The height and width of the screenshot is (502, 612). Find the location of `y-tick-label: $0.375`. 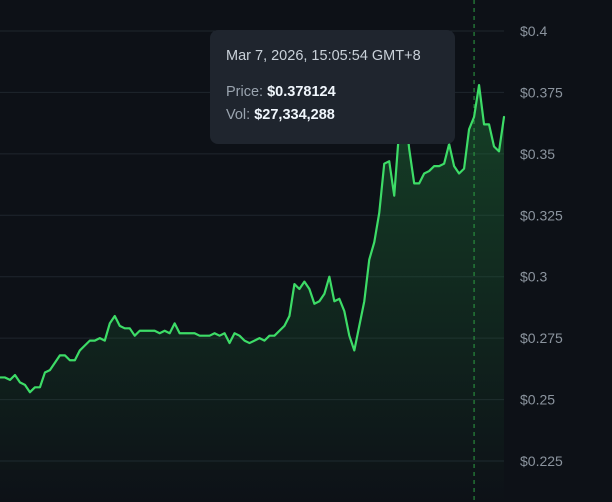

y-tick-label: $0.375 is located at coordinates (541, 92).